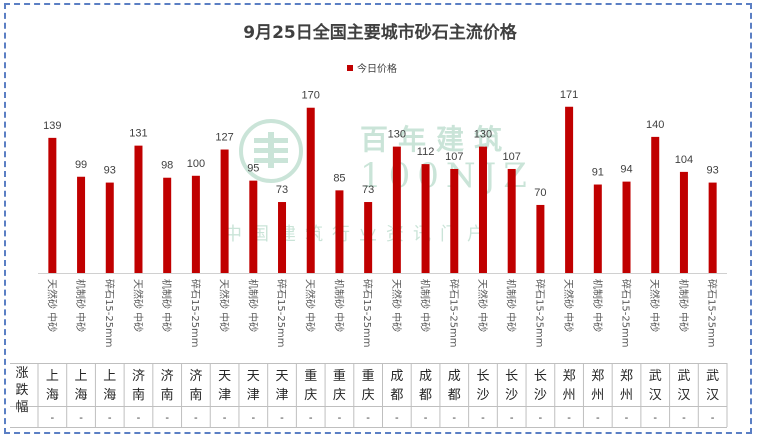 The image size is (760, 439). I want to click on legend-label: 今日价格, so click(377, 69).